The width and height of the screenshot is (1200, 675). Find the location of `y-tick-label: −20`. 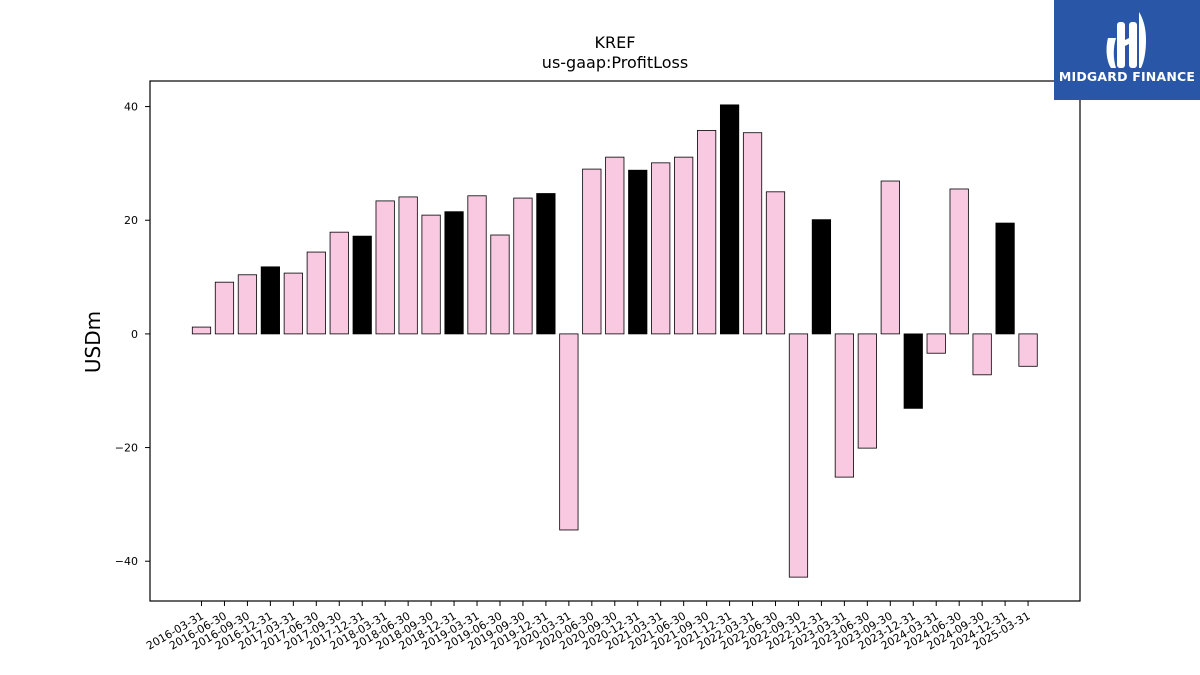

y-tick-label: −20 is located at coordinates (126, 448).